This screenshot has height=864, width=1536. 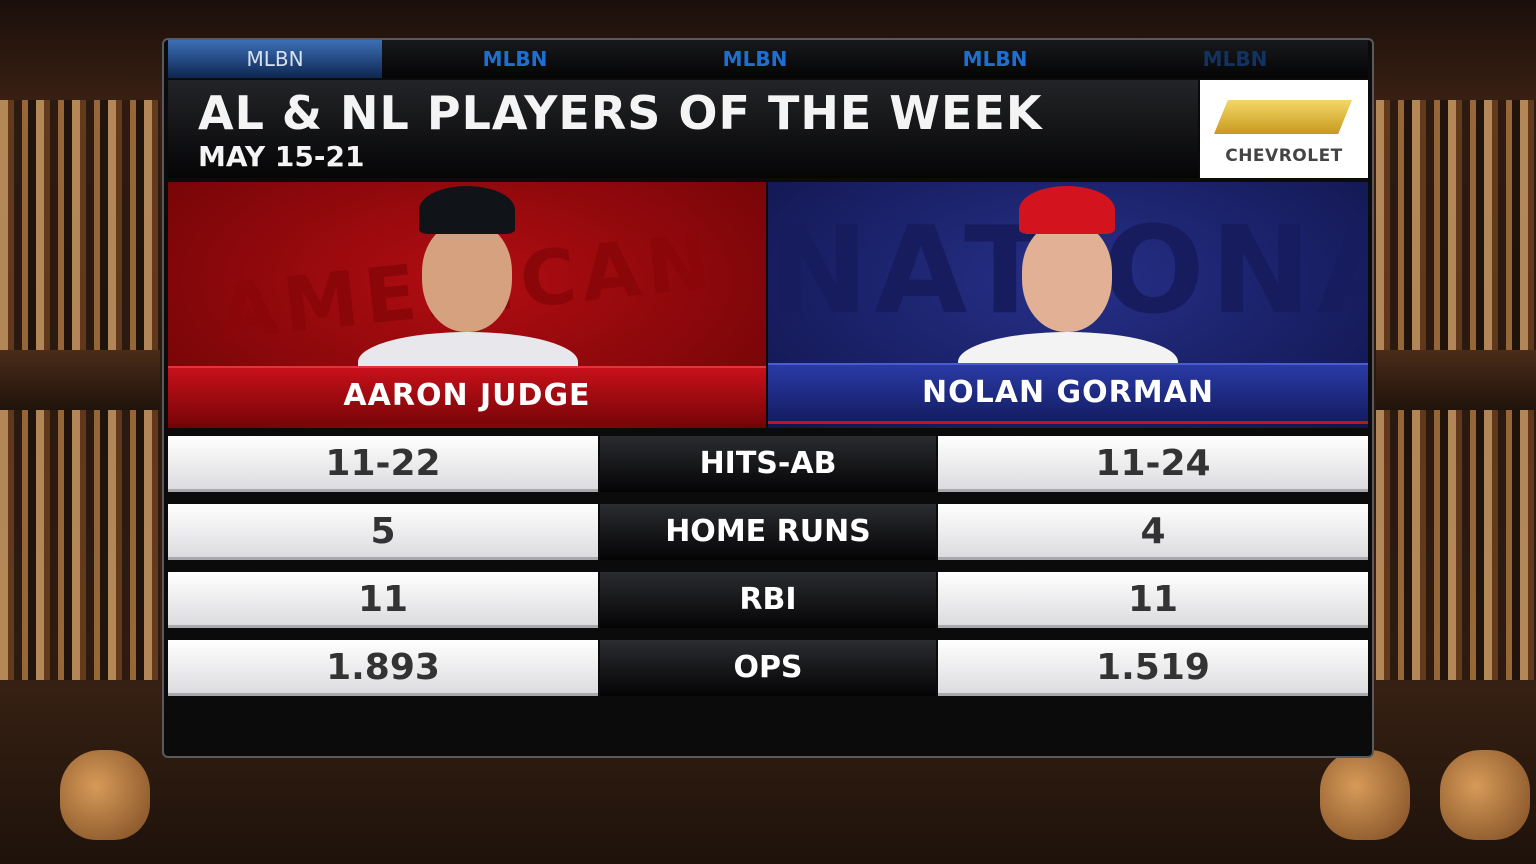 I want to click on player-card: AMERICAN AARON JUDGE, so click(x=467, y=305).